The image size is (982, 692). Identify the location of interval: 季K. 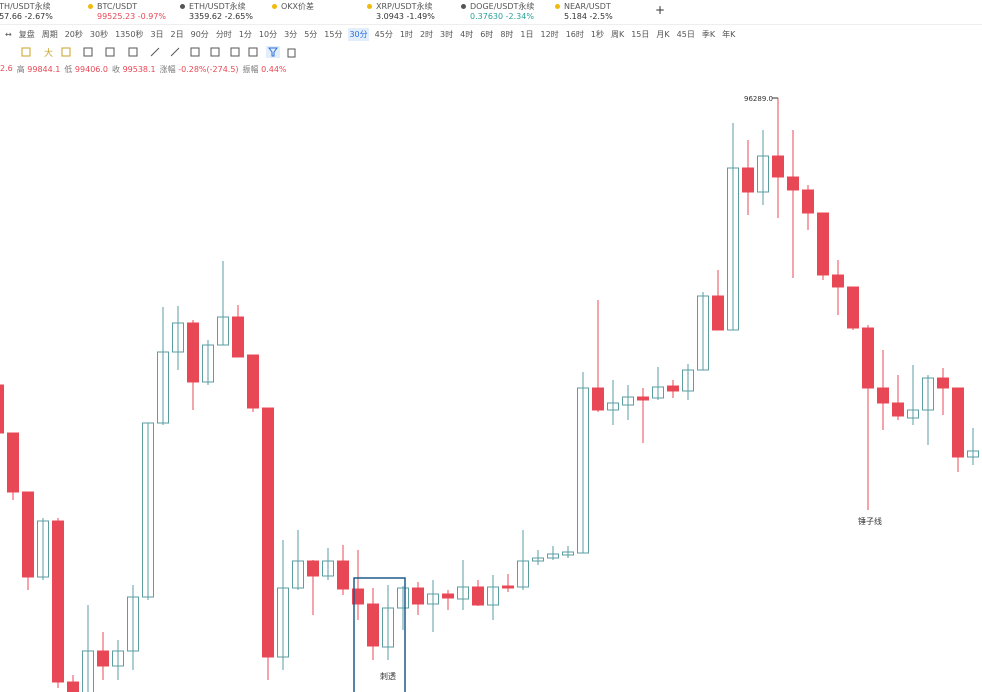
(708, 34).